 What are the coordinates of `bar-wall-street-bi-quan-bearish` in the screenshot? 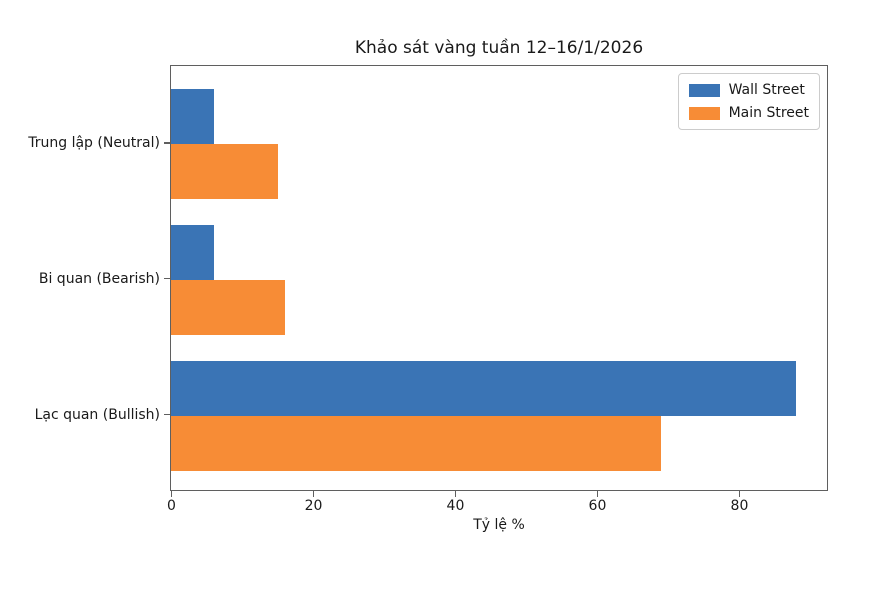 It's located at (192, 252).